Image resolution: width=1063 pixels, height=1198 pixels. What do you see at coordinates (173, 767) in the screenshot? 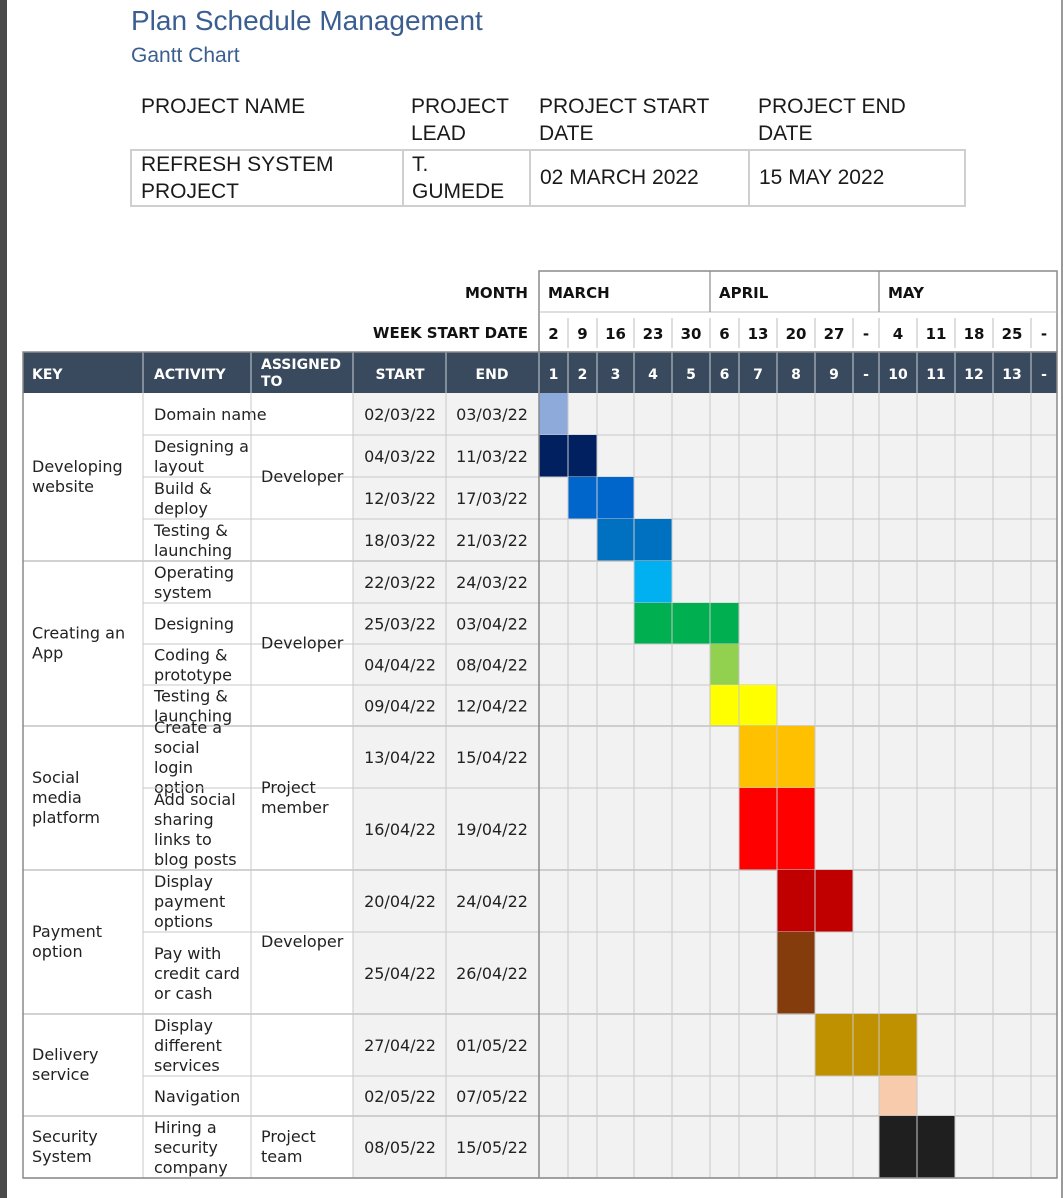
I see `activity-text: login` at bounding box center [173, 767].